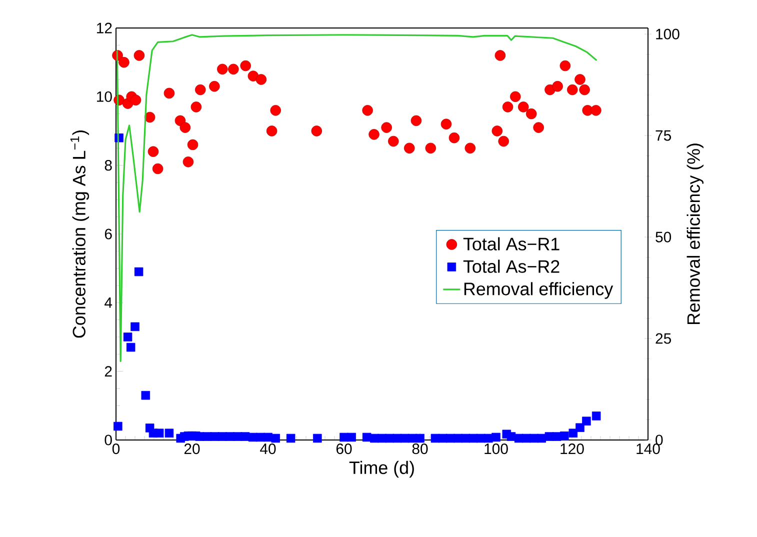 This screenshot has height=537, width=757. Describe the element at coordinates (664, 338) in the screenshot. I see `y2-tick-label: 25` at that location.